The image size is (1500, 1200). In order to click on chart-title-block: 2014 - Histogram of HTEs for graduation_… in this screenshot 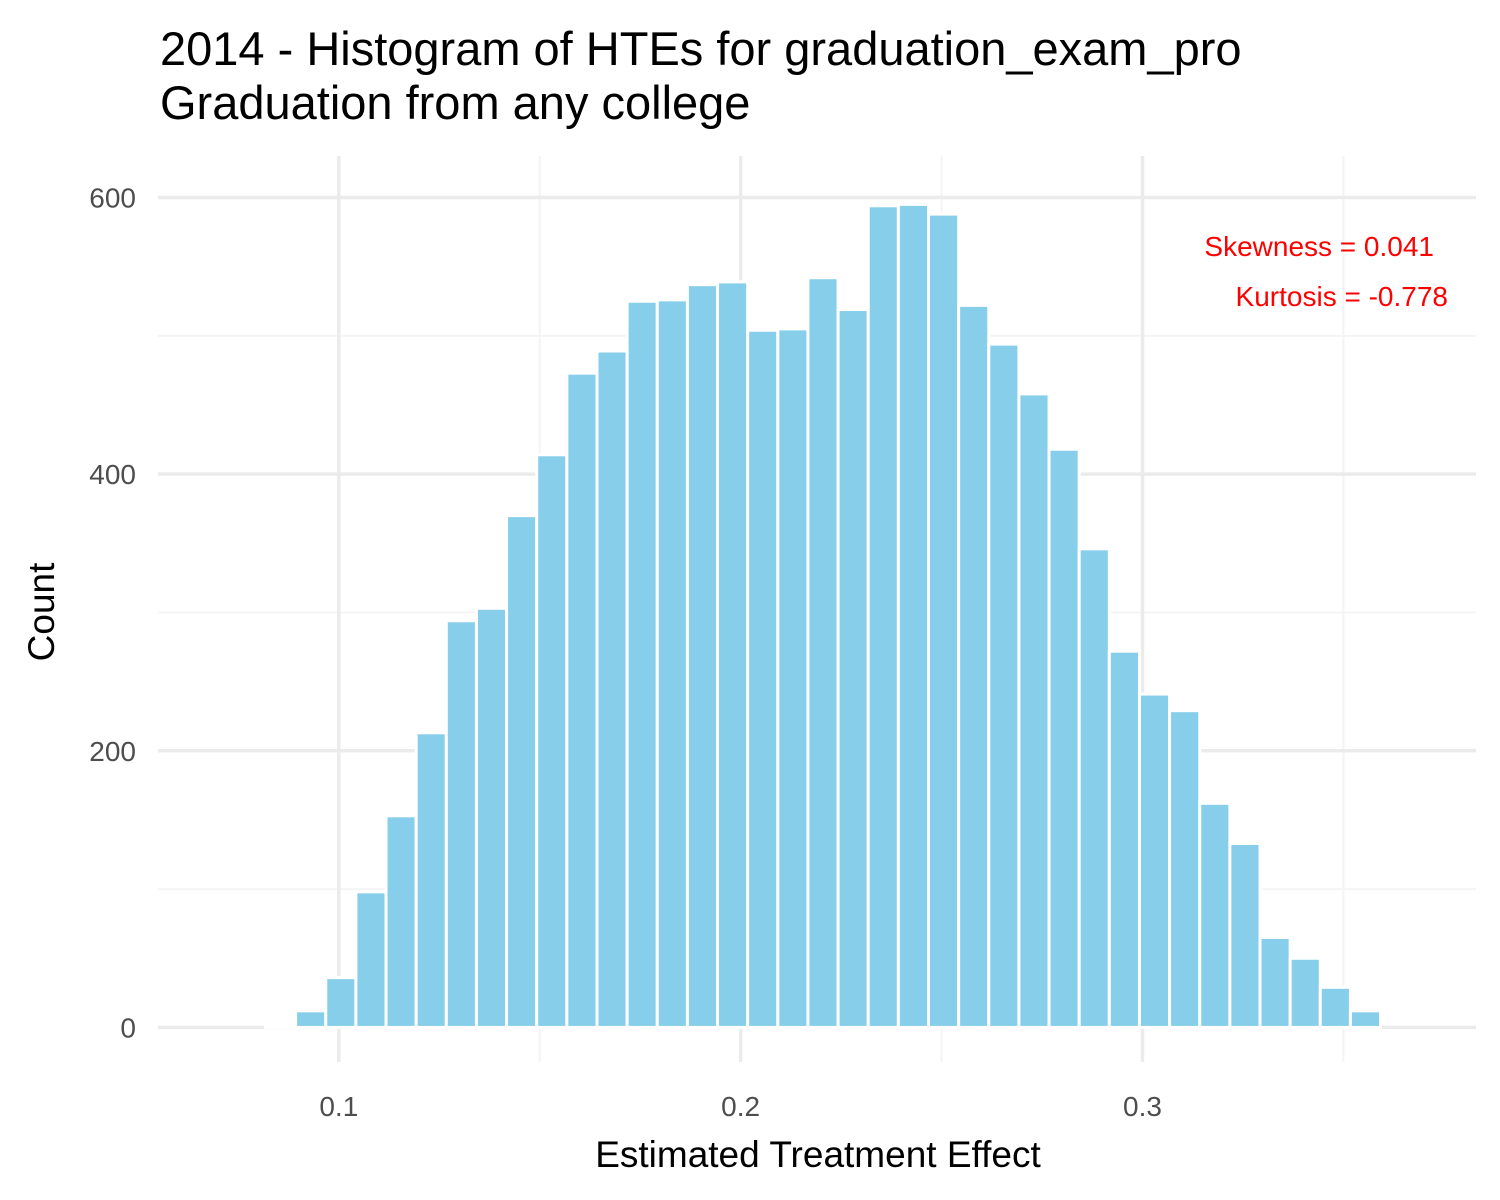, I will do `click(701, 76)`.